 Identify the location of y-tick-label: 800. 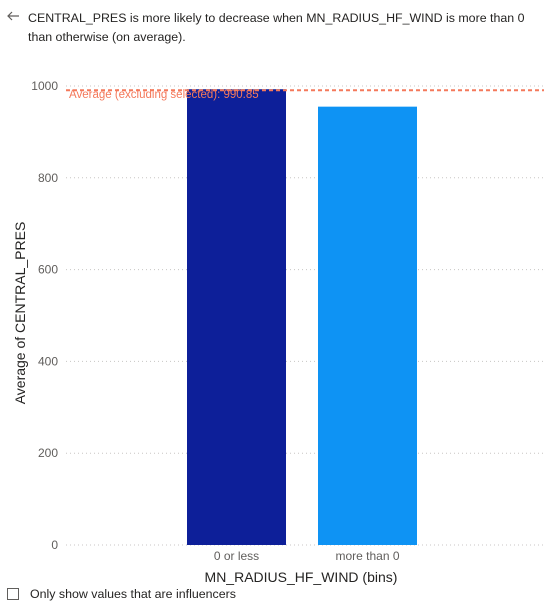
(48, 178).